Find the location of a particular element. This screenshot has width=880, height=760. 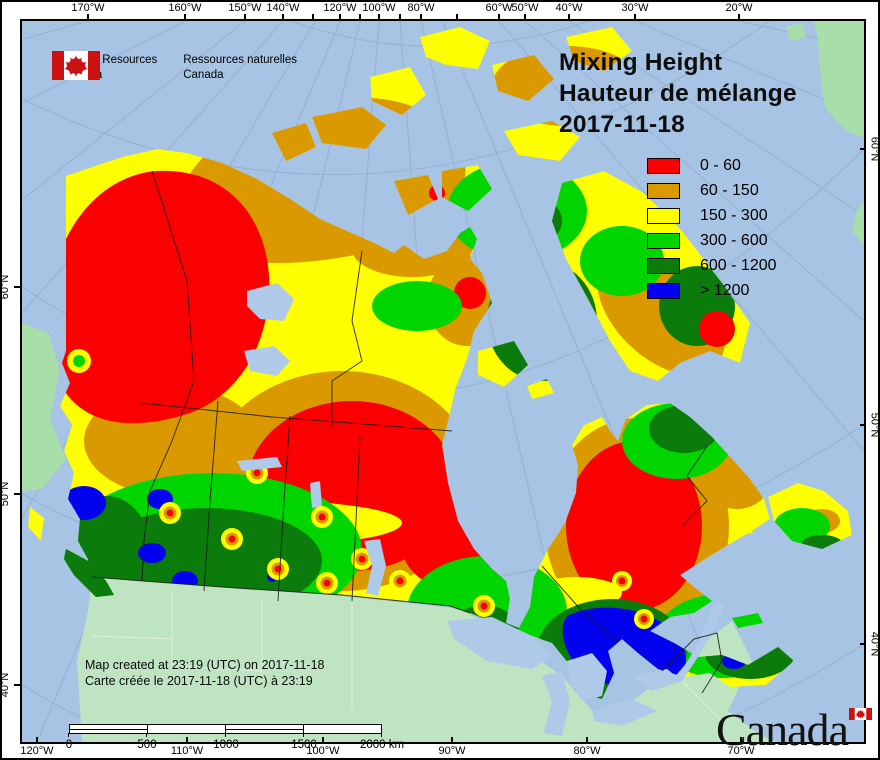

legend-label: 60 - 150 is located at coordinates (729, 190).